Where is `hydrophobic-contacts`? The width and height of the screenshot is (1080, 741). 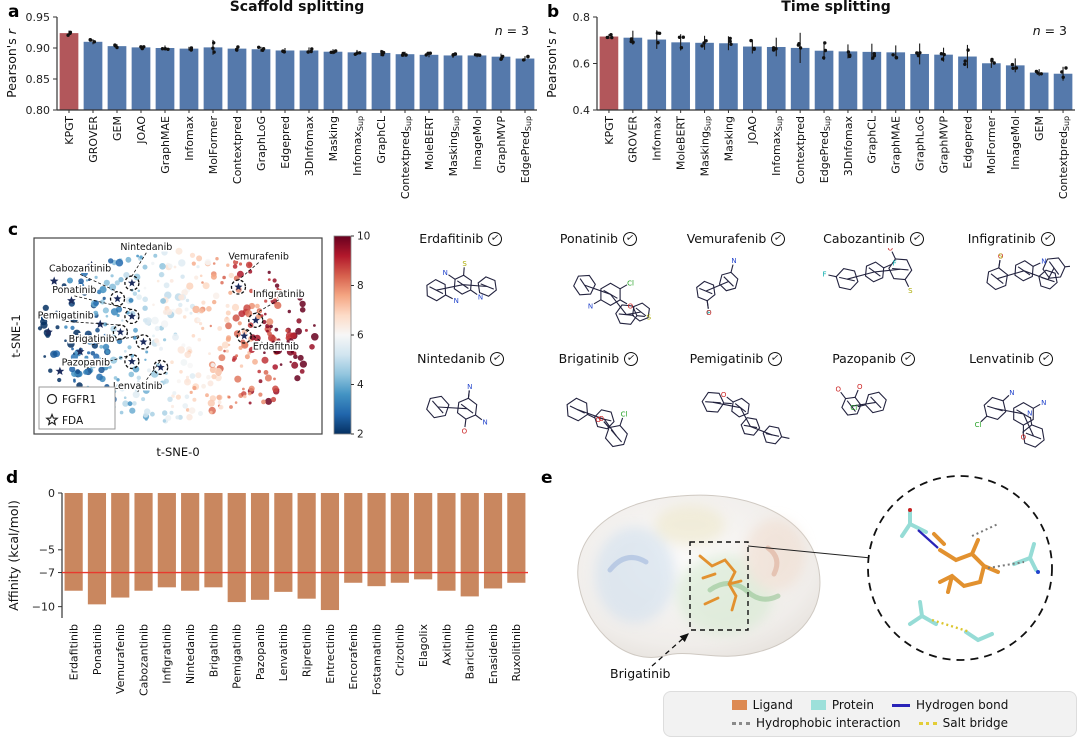 hydrophobic-contacts is located at coordinates (998, 546).